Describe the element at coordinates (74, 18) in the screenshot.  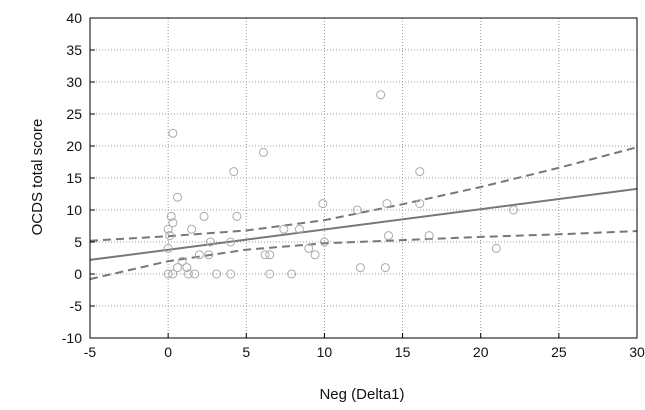
I see `y-tick-label: 40` at that location.